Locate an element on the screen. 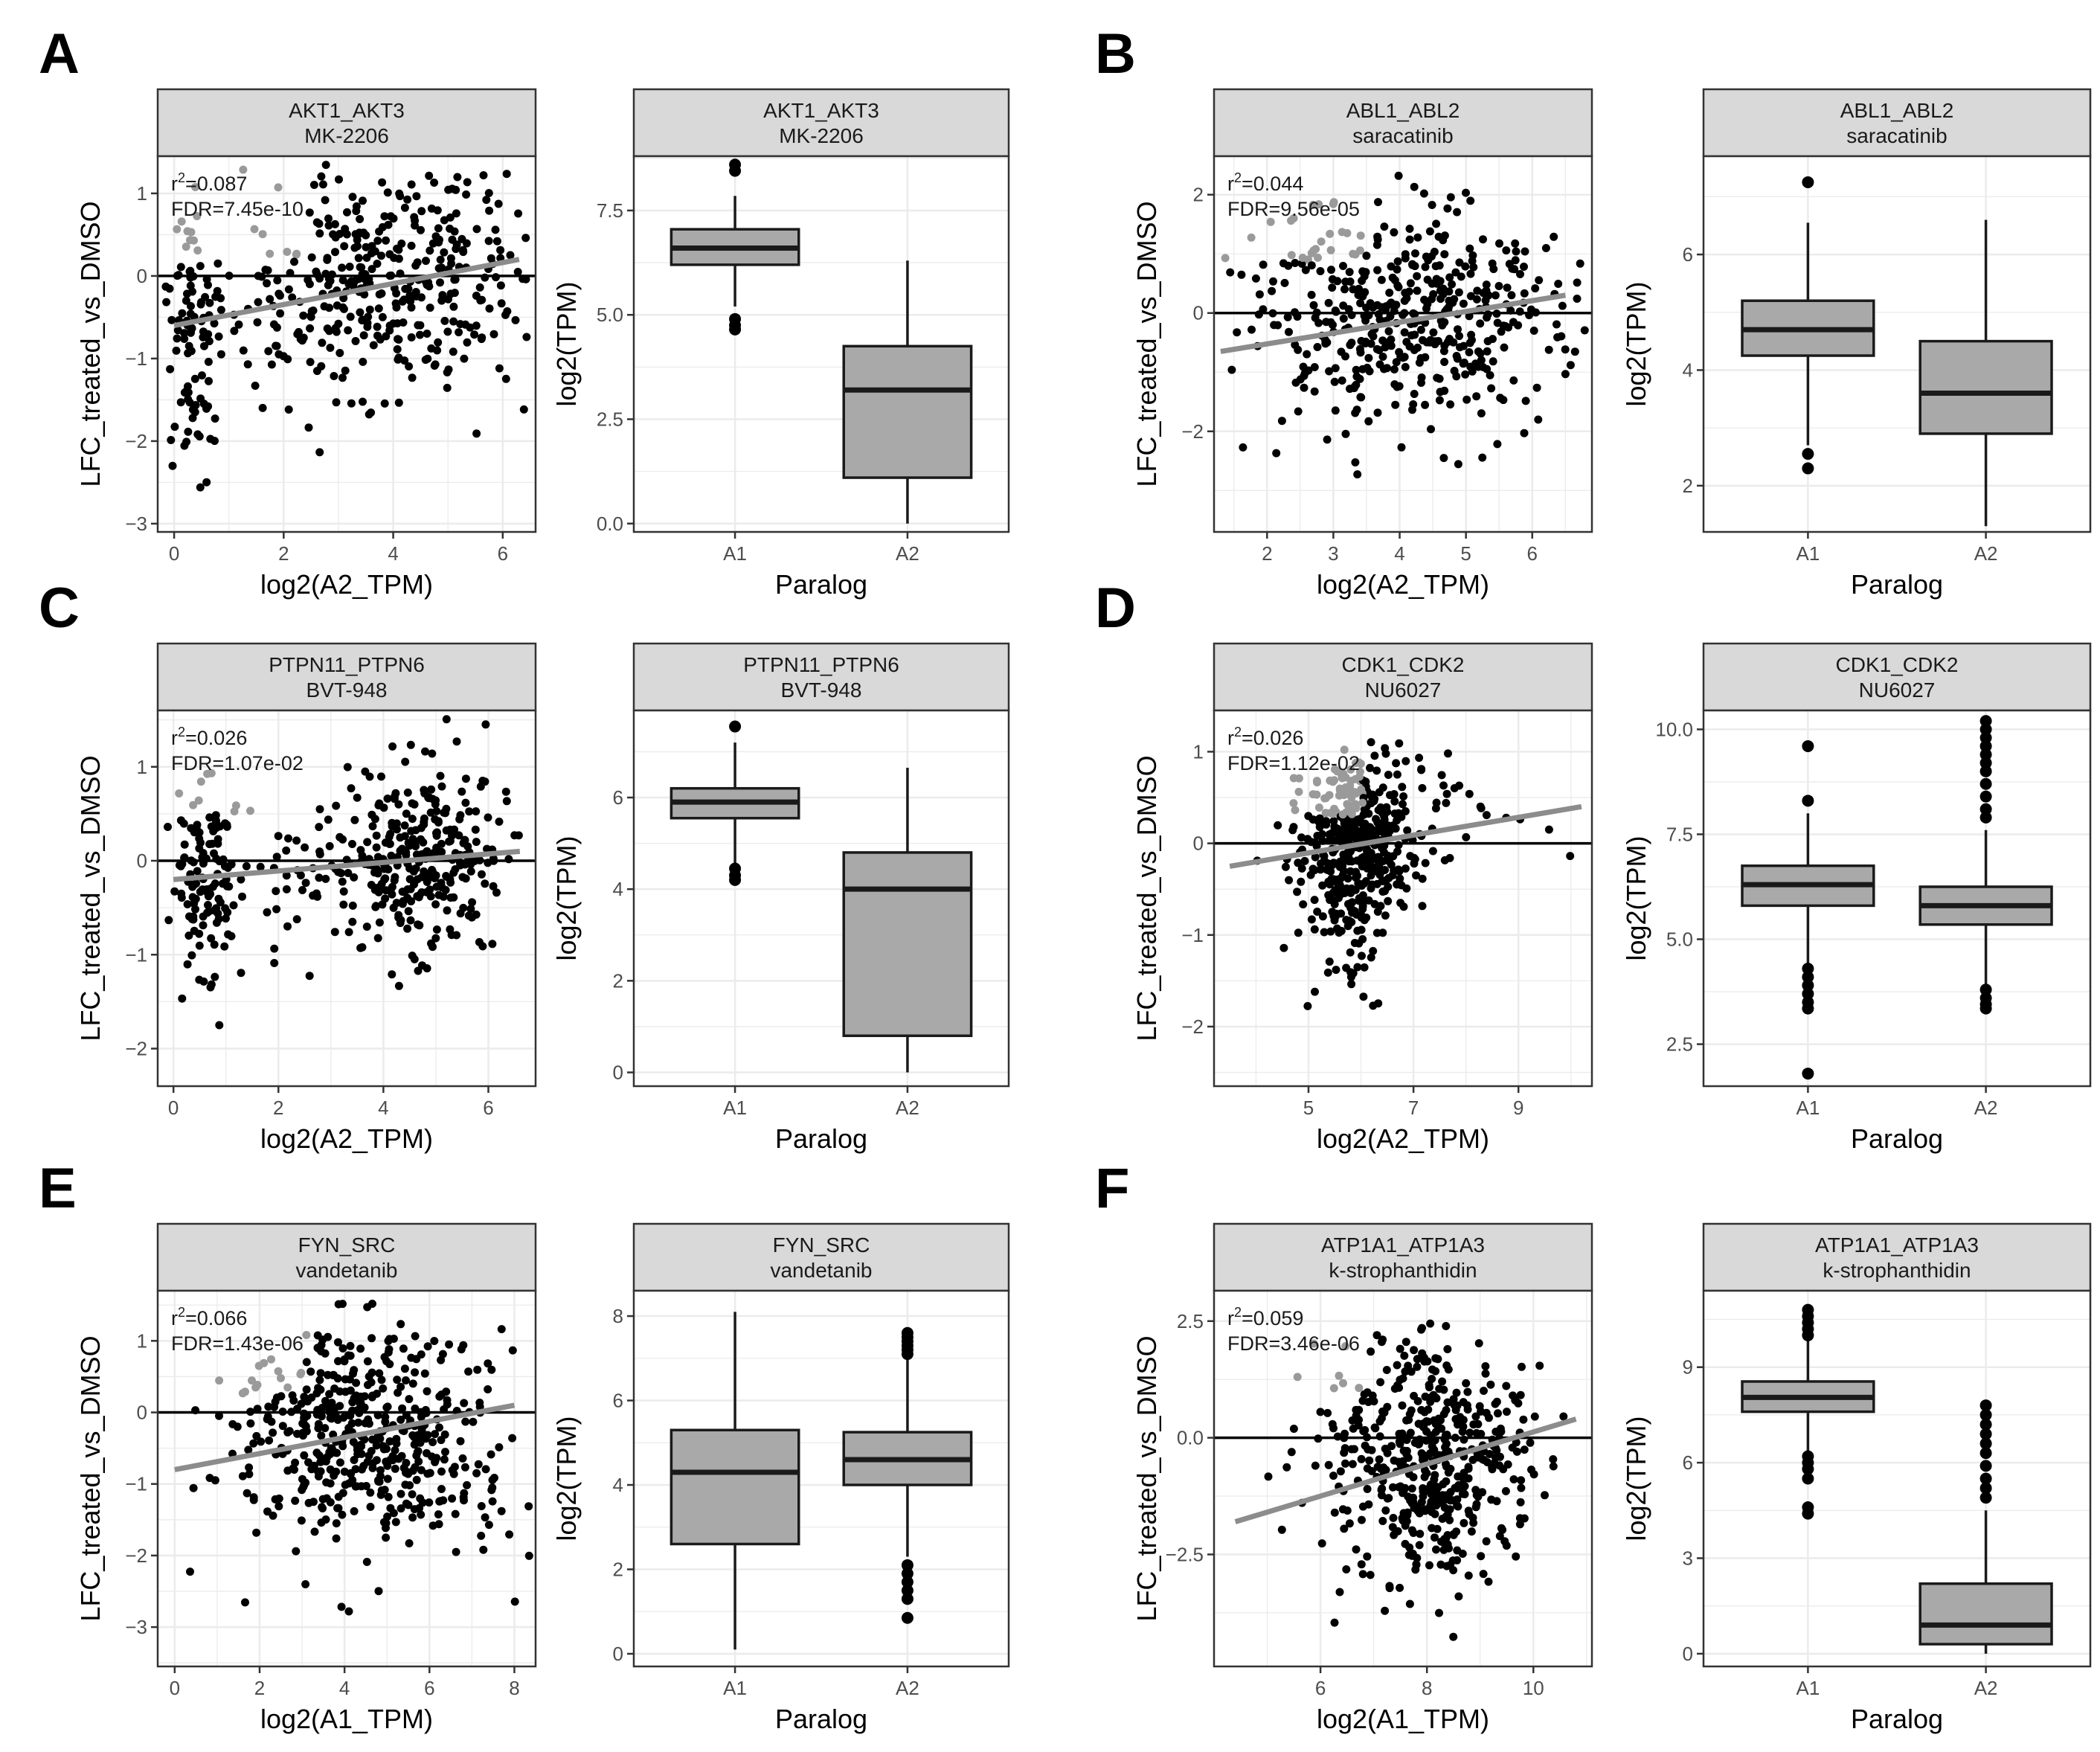 This screenshot has width=2100, height=1752. regression-fit-line is located at coordinates (346, 292).